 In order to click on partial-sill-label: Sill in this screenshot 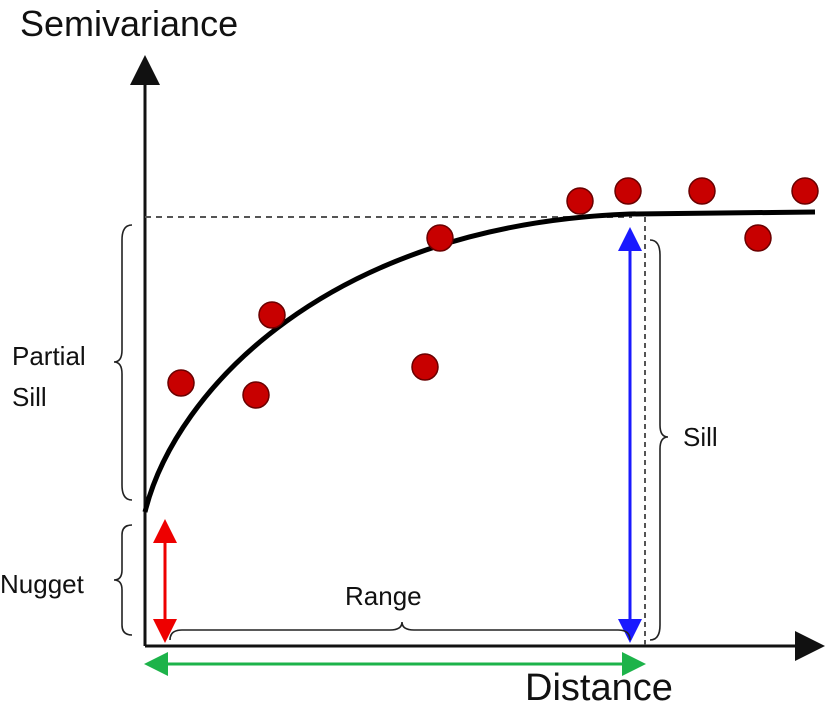, I will do `click(29, 397)`.